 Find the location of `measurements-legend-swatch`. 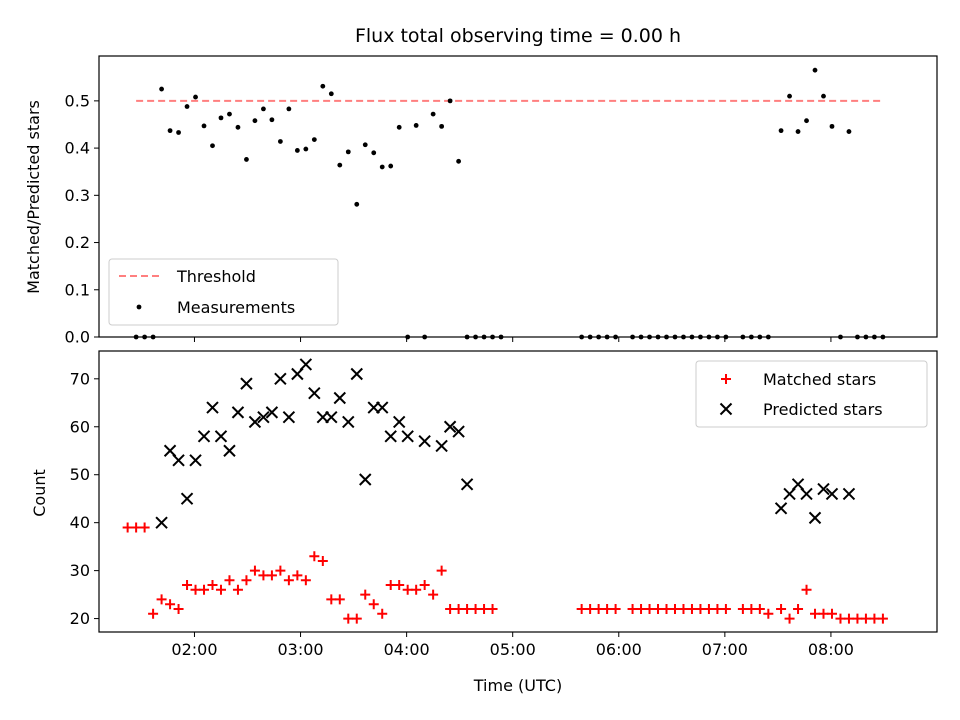

measurements-legend-swatch is located at coordinates (139, 307).